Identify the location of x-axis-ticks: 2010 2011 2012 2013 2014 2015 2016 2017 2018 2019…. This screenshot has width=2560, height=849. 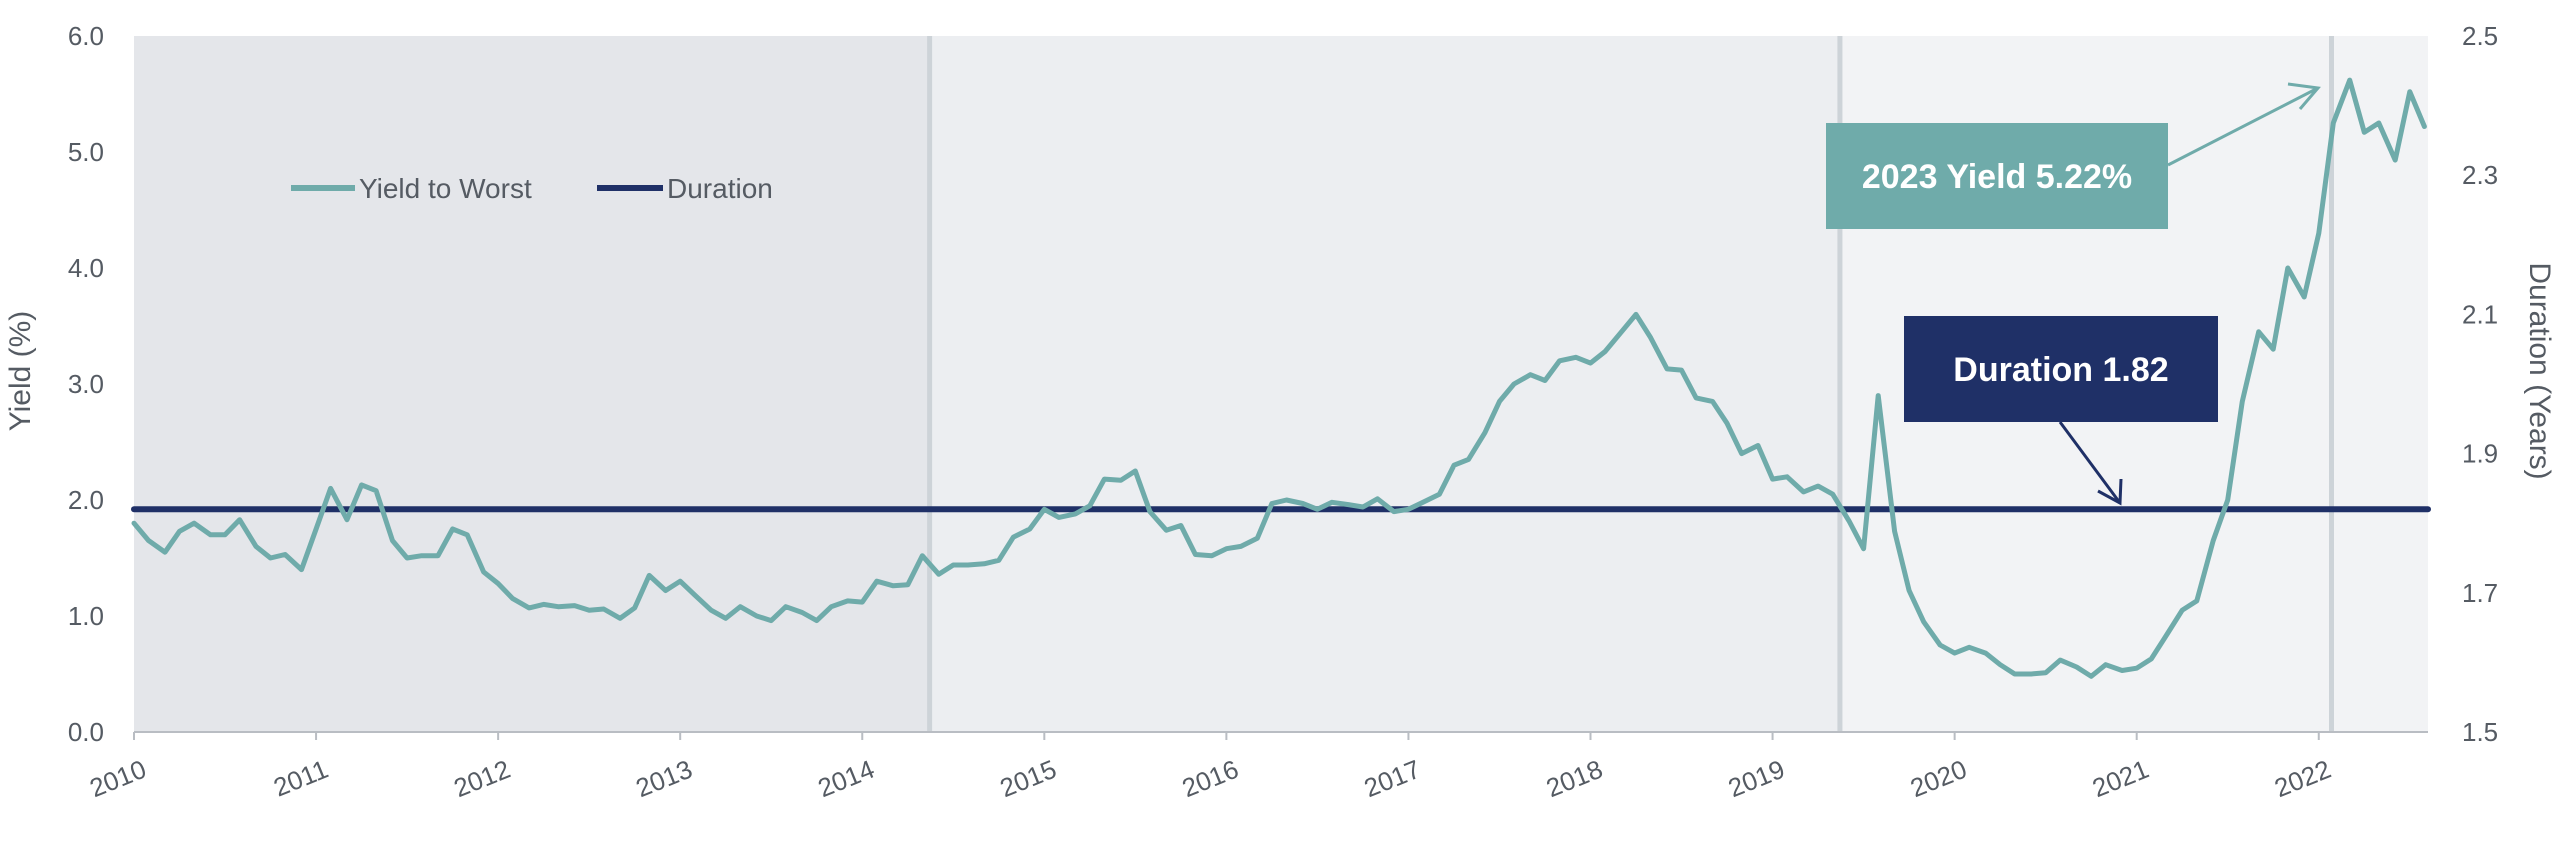
(1210, 767).